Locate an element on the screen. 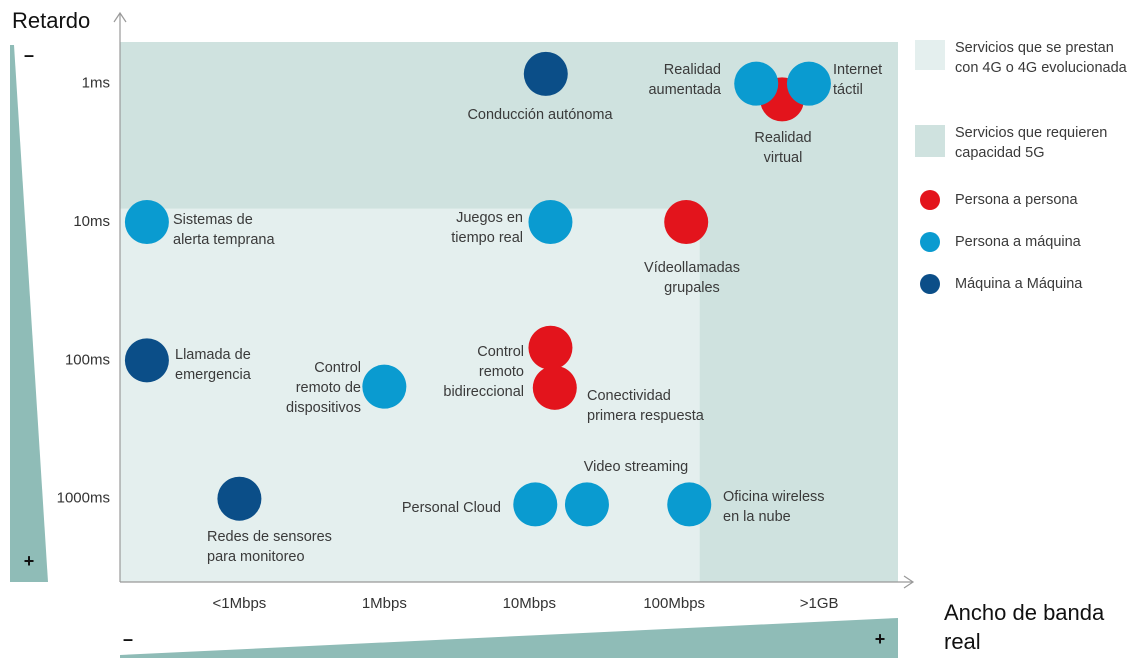 The height and width of the screenshot is (660, 1142). y-wedge is located at coordinates (29, 313).